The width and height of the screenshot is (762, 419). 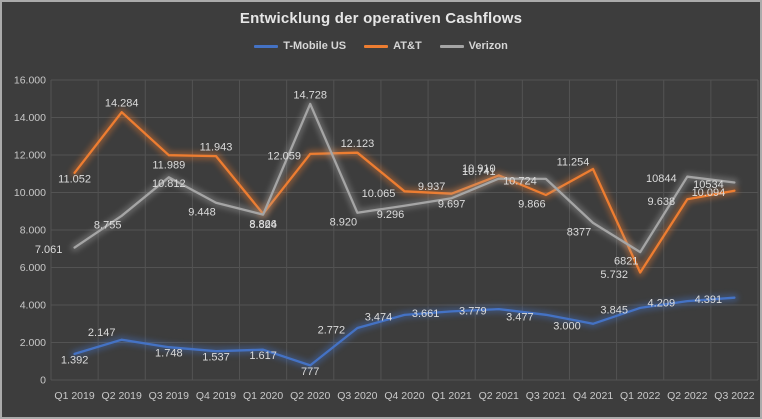 I want to click on data-label: 1.617, so click(x=263, y=356).